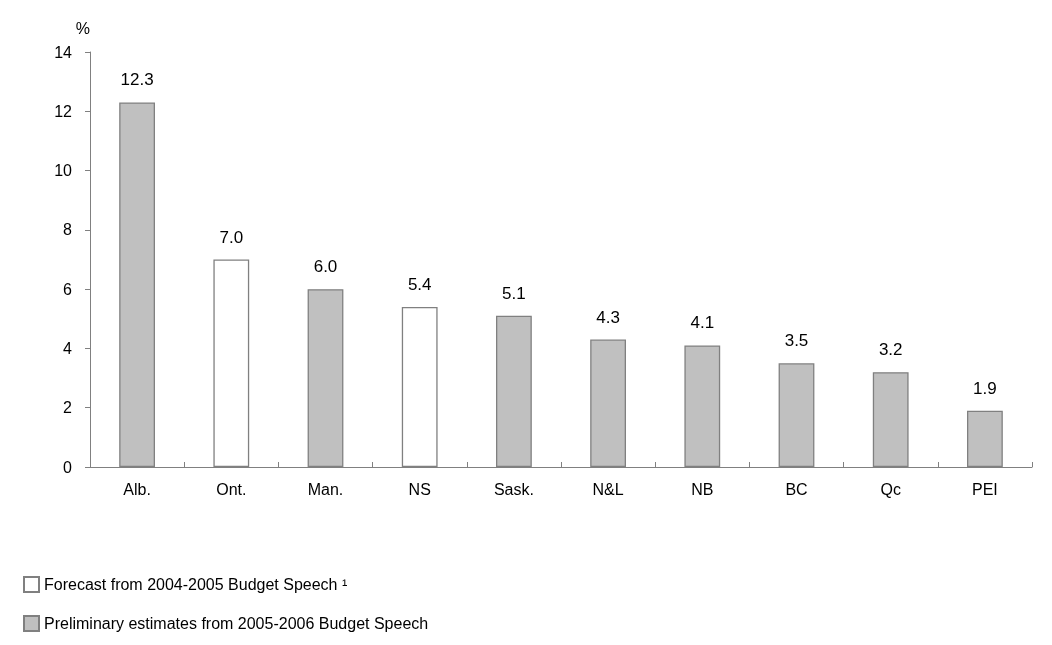 This screenshot has width=1052, height=645. I want to click on data-label: 3.2, so click(890, 350).